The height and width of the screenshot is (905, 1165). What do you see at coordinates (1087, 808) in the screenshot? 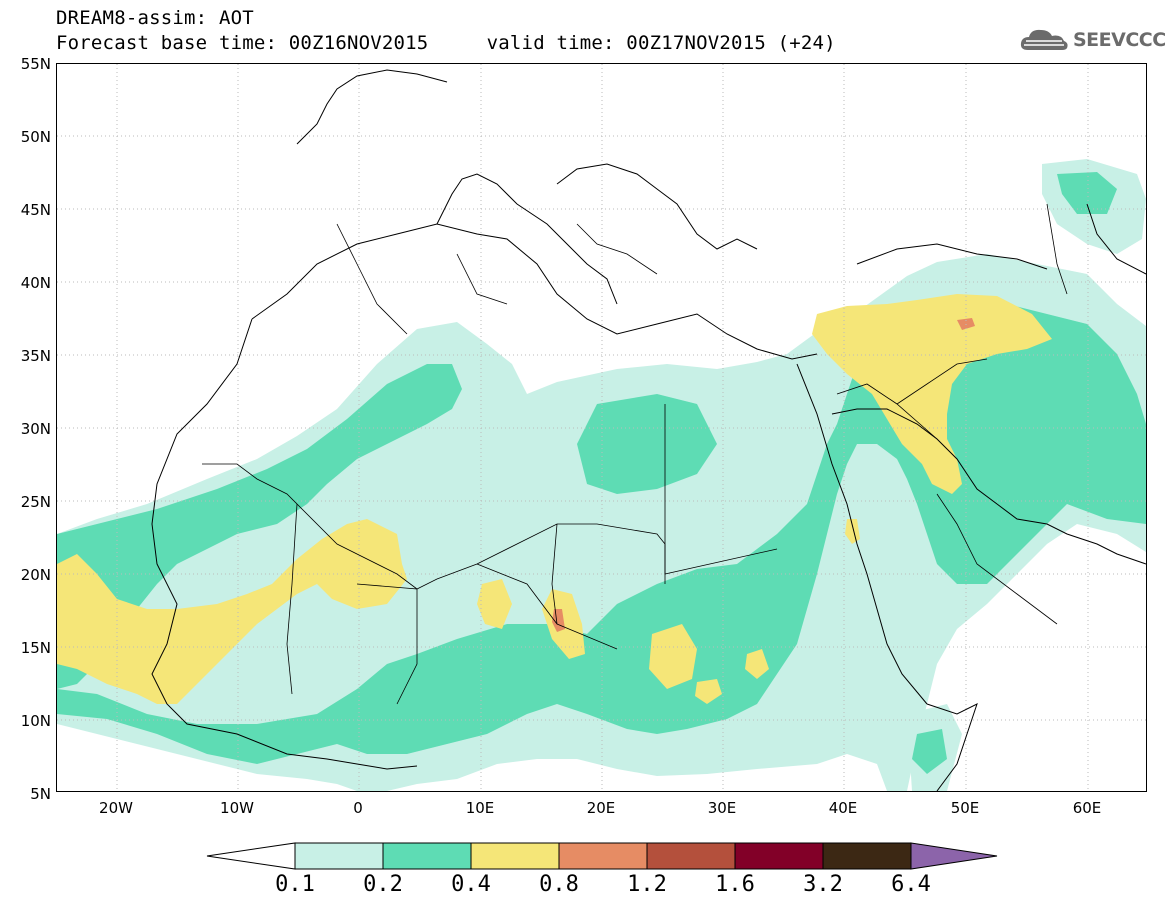
I see `lon-label: 60E` at bounding box center [1087, 808].